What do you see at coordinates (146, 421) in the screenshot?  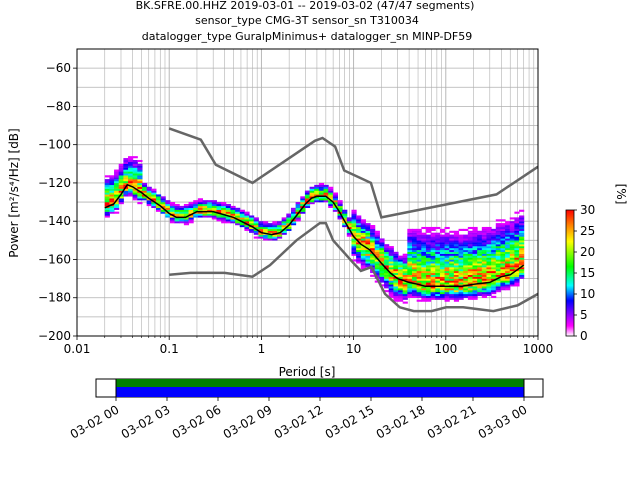 I see `timeline-tick-label: 03-02 03` at bounding box center [146, 421].